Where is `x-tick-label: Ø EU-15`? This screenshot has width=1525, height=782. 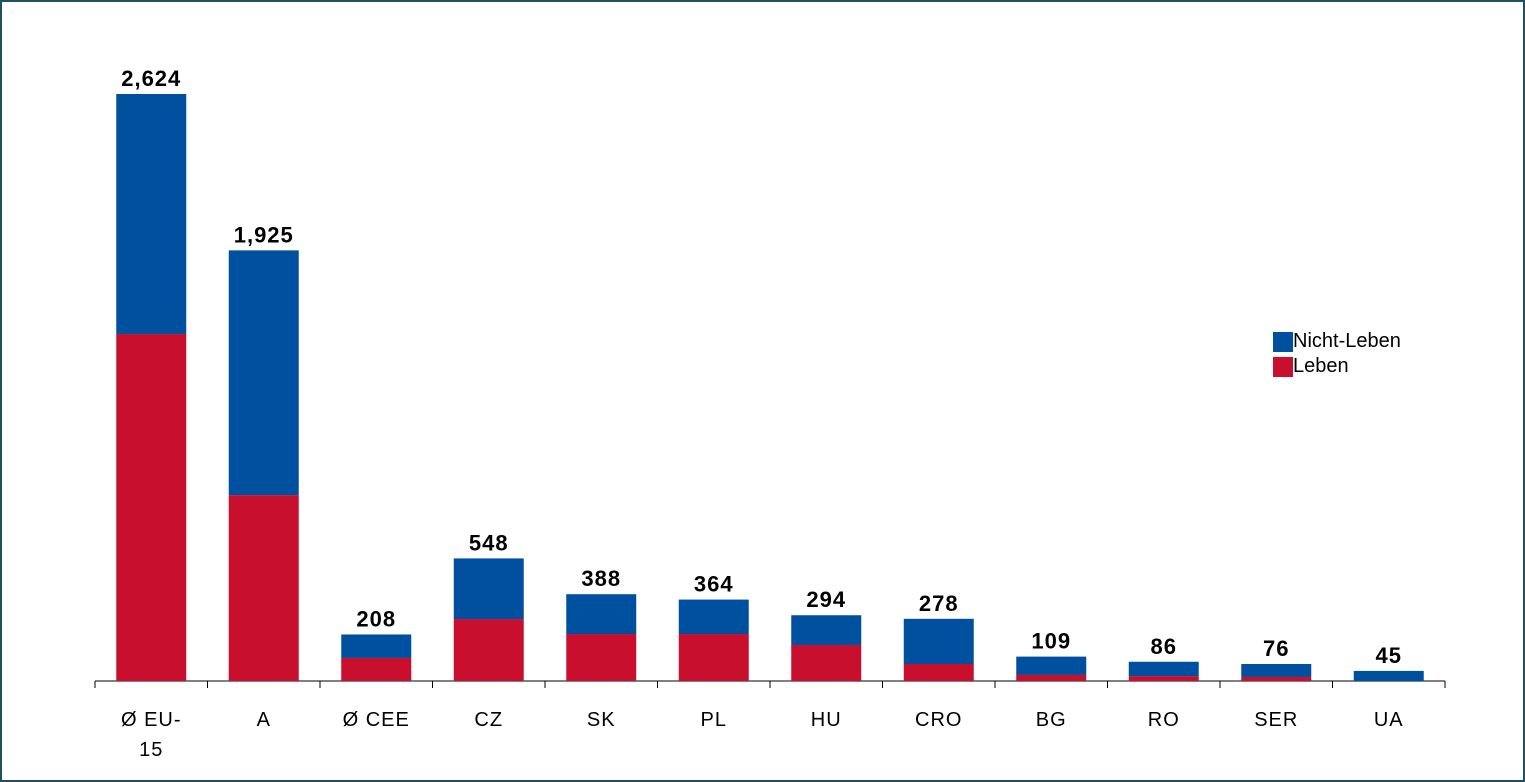 x-tick-label: Ø EU-15 is located at coordinates (151, 735).